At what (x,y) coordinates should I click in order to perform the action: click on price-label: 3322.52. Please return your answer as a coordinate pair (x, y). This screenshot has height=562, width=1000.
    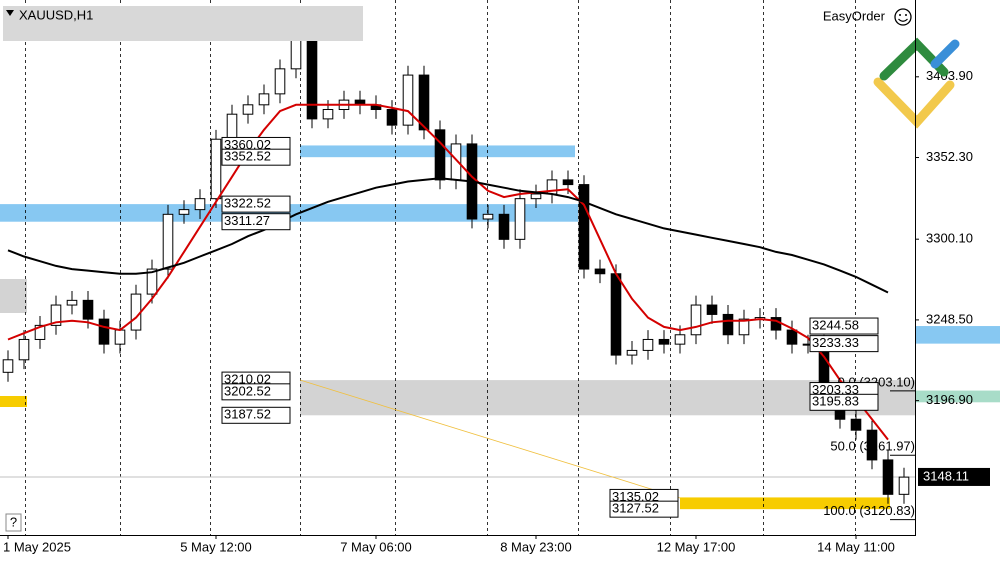
    Looking at the image, I should click on (247, 203).